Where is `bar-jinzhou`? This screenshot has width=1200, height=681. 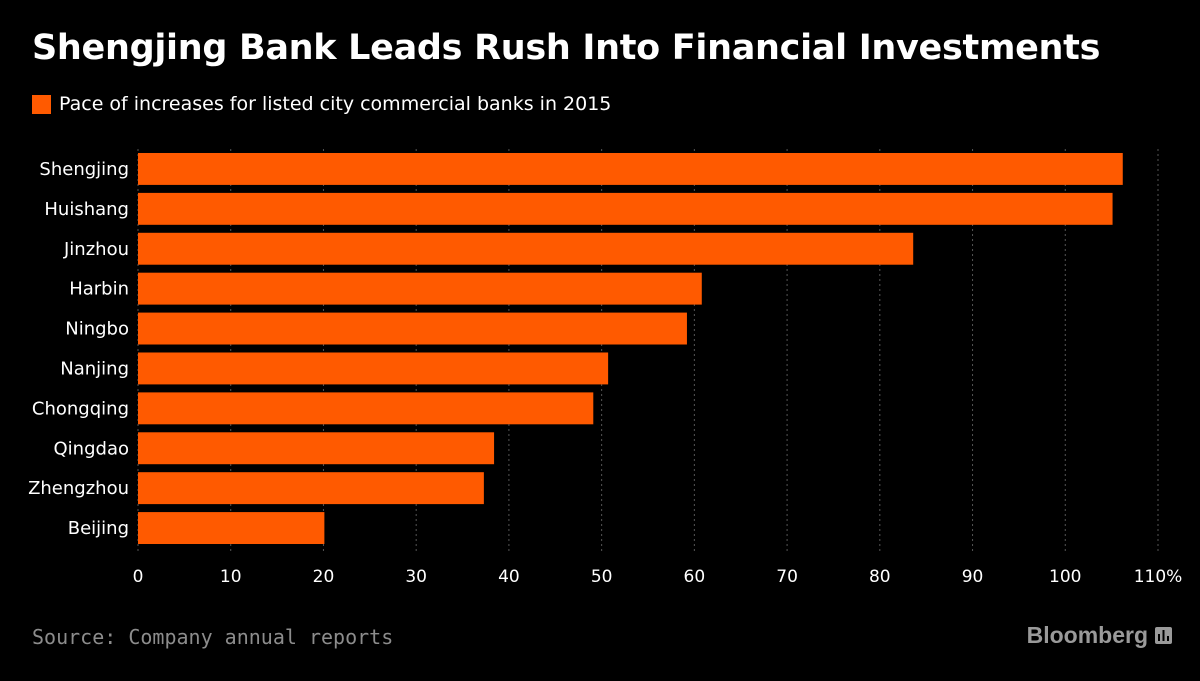 bar-jinzhou is located at coordinates (526, 248).